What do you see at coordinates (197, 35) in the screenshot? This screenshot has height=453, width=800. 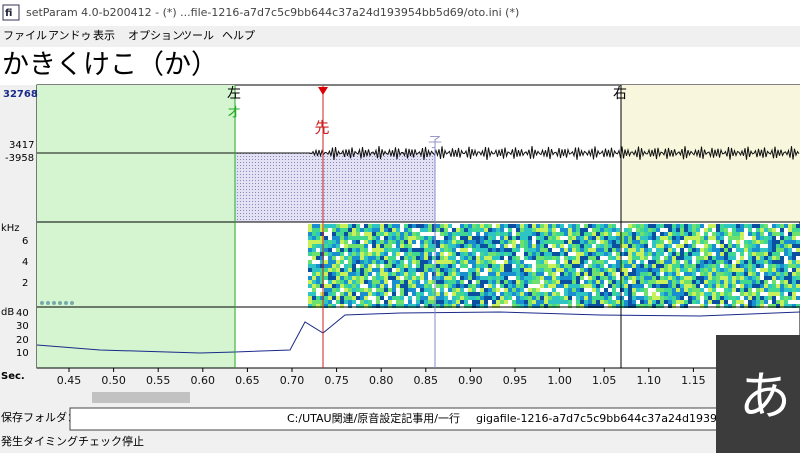 I see `menu-item: ツール` at bounding box center [197, 35].